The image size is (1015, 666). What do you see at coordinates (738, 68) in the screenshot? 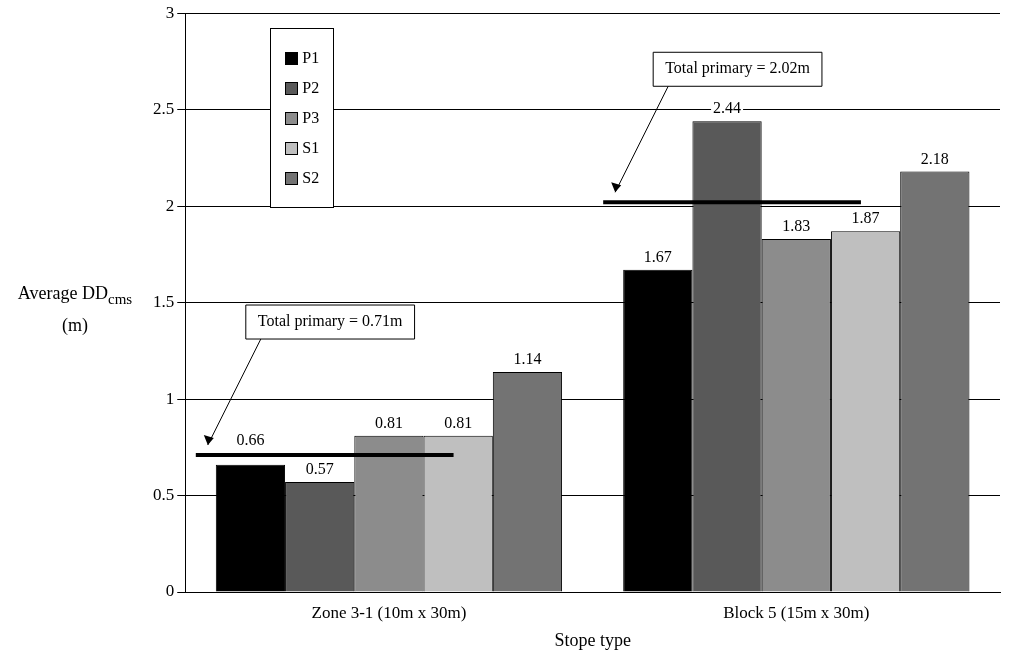
I see `ref-line-label: Total primary = 2.02m` at bounding box center [738, 68].